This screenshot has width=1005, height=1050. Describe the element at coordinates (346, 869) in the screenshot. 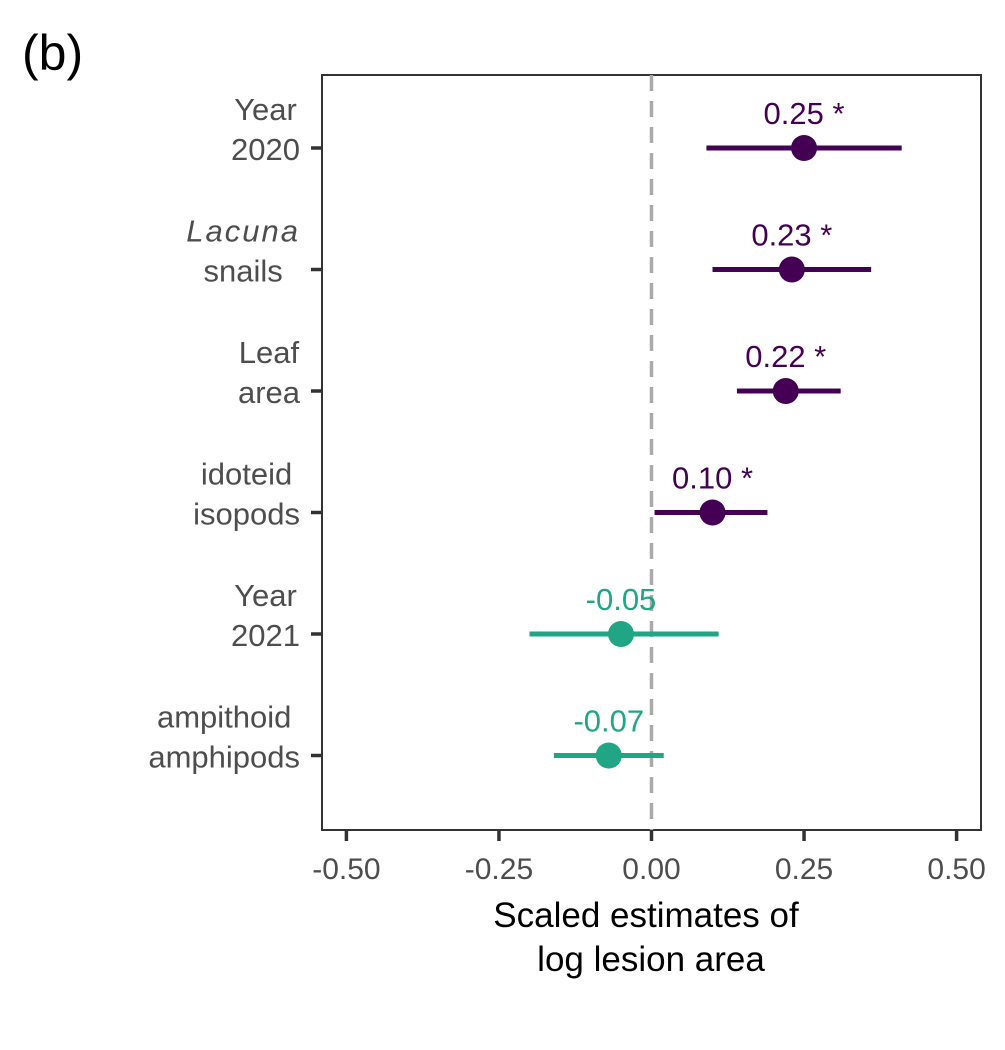

I see `x-tick-label-0: -0.50` at that location.